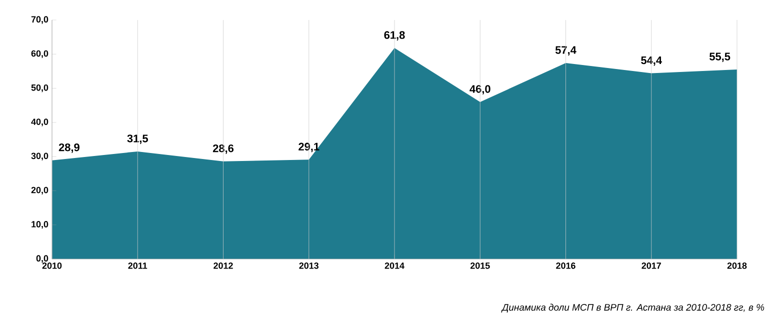 This screenshot has width=775, height=320. What do you see at coordinates (632, 308) in the screenshot?
I see `text: Динамика доли МСП в ВРП г. Астана за 2010-2018 гг, в %` at bounding box center [632, 308].